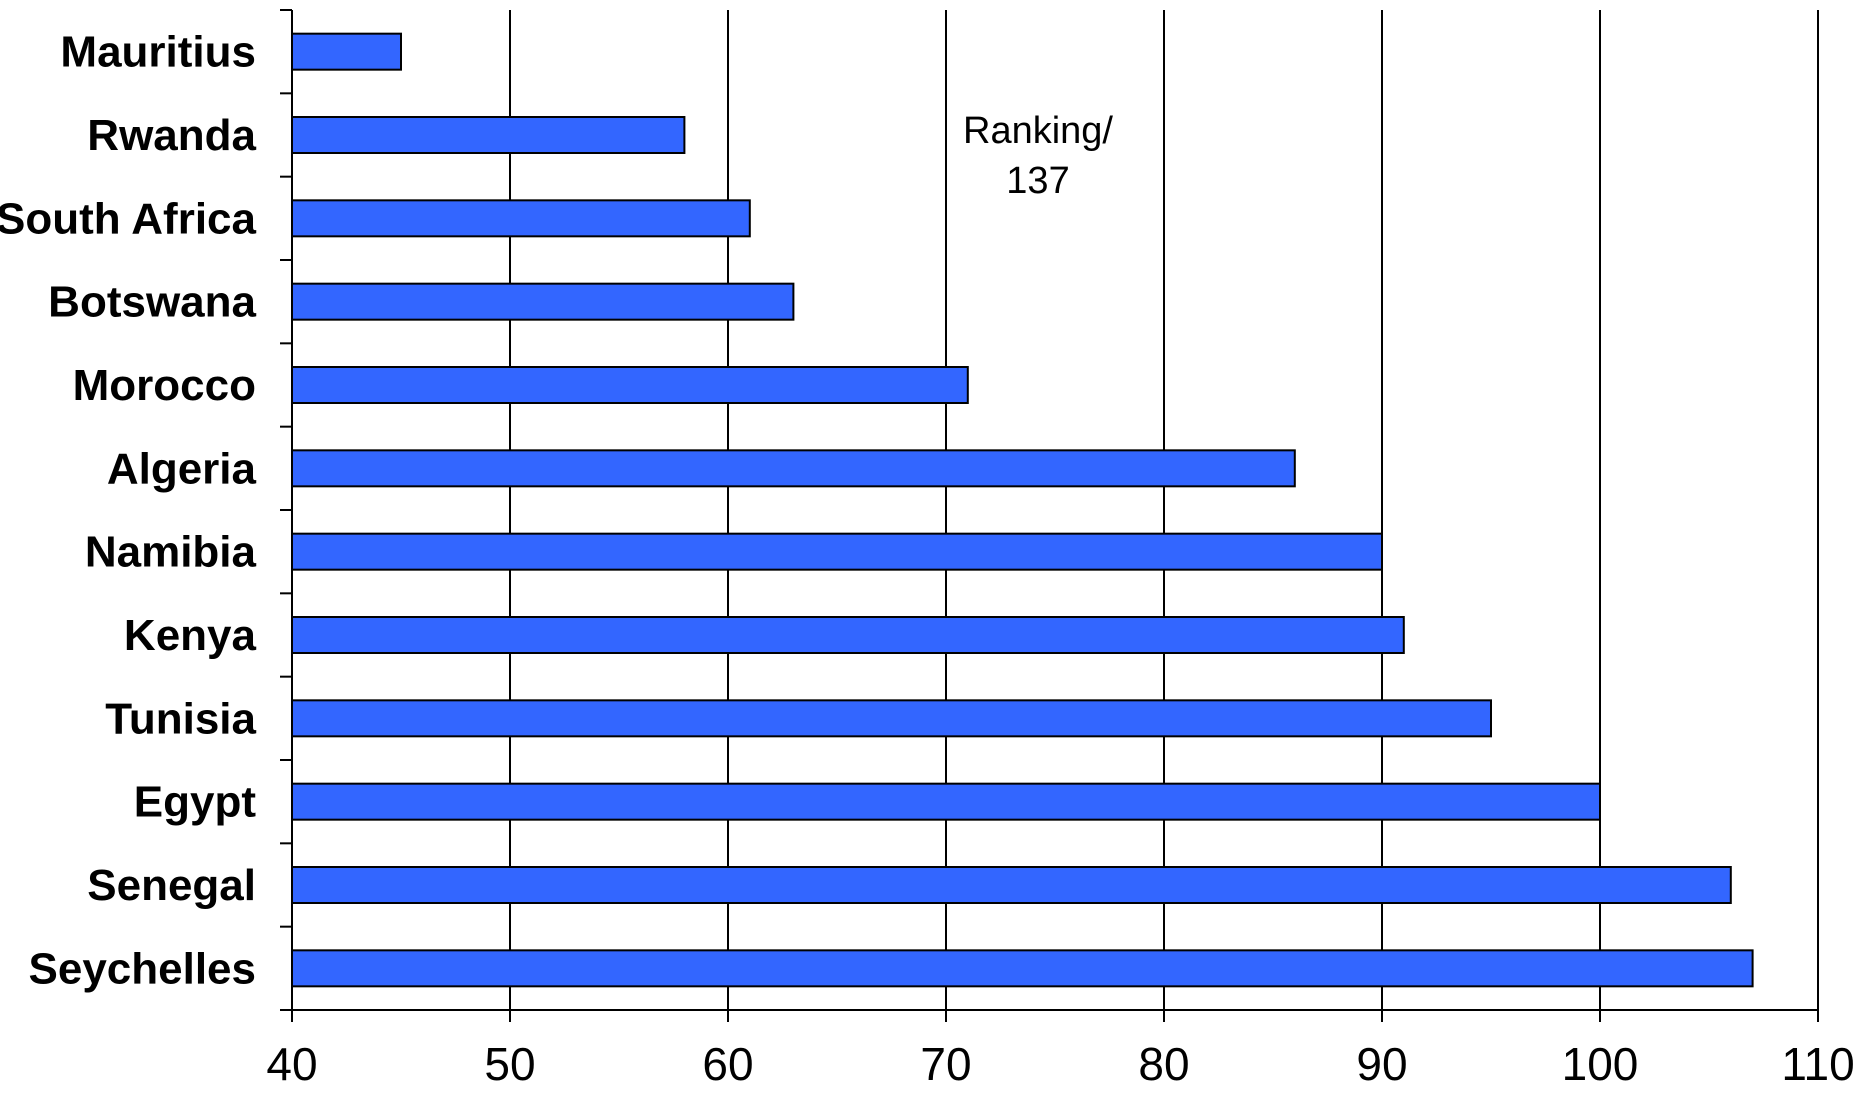  Describe the element at coordinates (1022, 968) in the screenshot. I see `bar-seychelles` at that location.